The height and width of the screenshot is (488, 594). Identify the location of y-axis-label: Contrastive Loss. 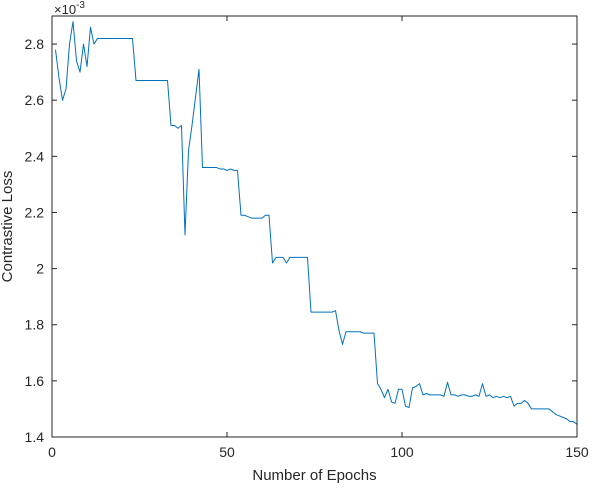
(8, 227).